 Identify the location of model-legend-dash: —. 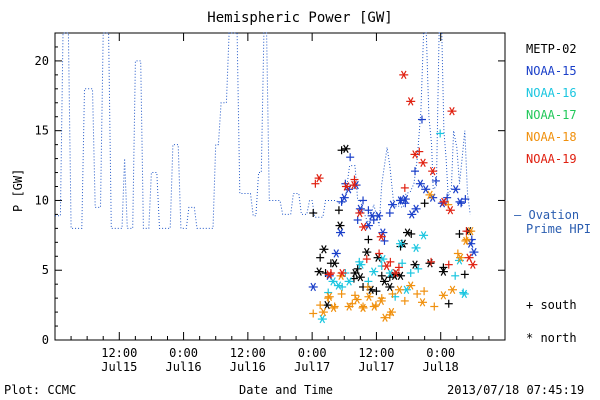
(518, 215).